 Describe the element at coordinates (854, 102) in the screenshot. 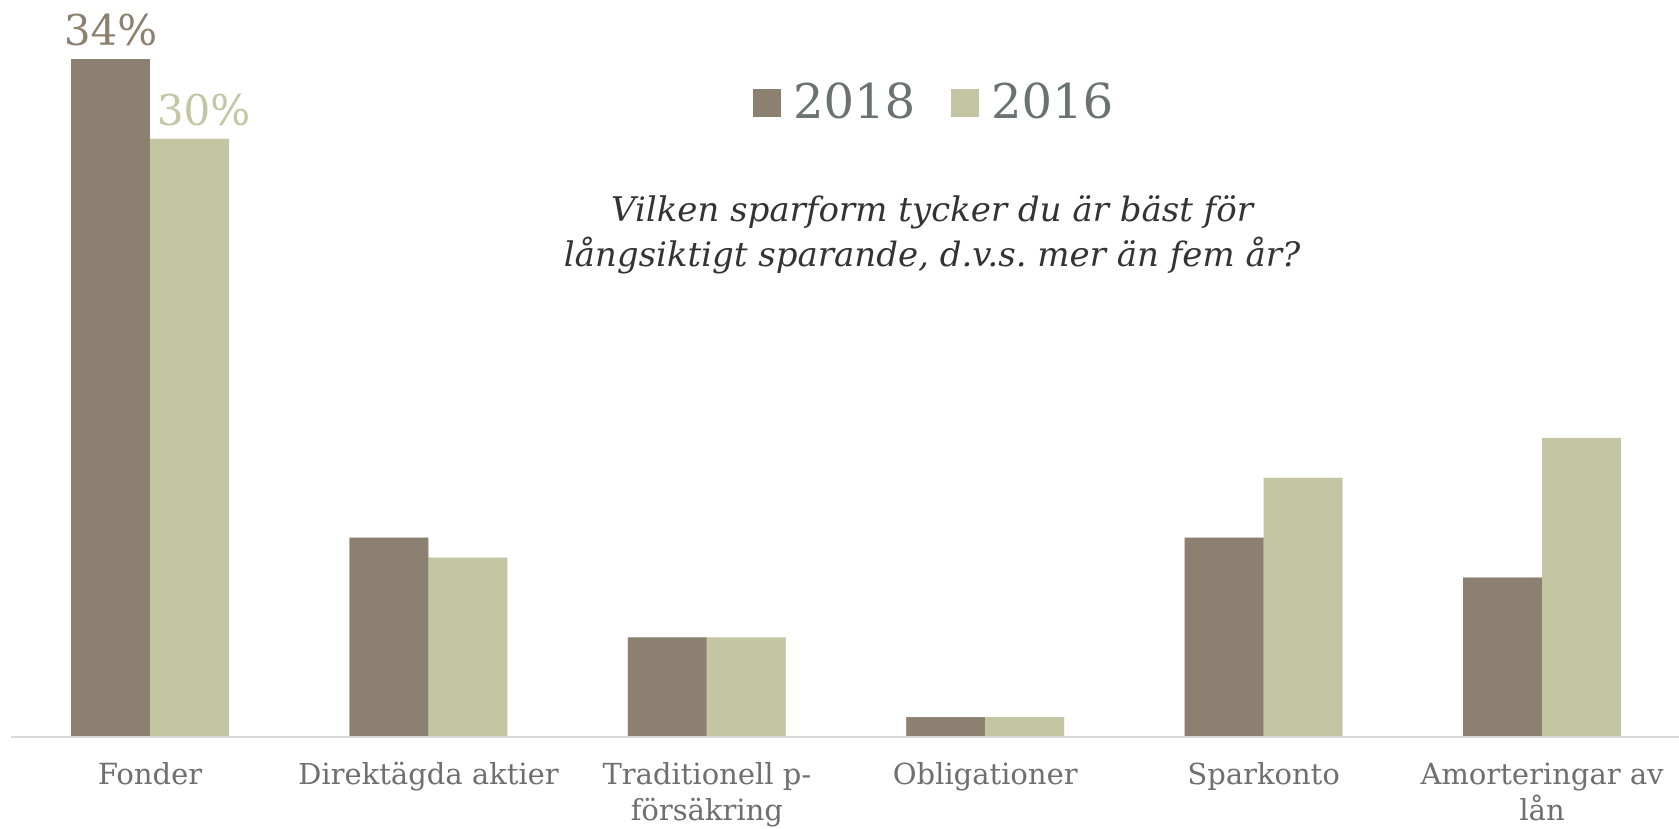

I see `legend-label: 2018` at that location.